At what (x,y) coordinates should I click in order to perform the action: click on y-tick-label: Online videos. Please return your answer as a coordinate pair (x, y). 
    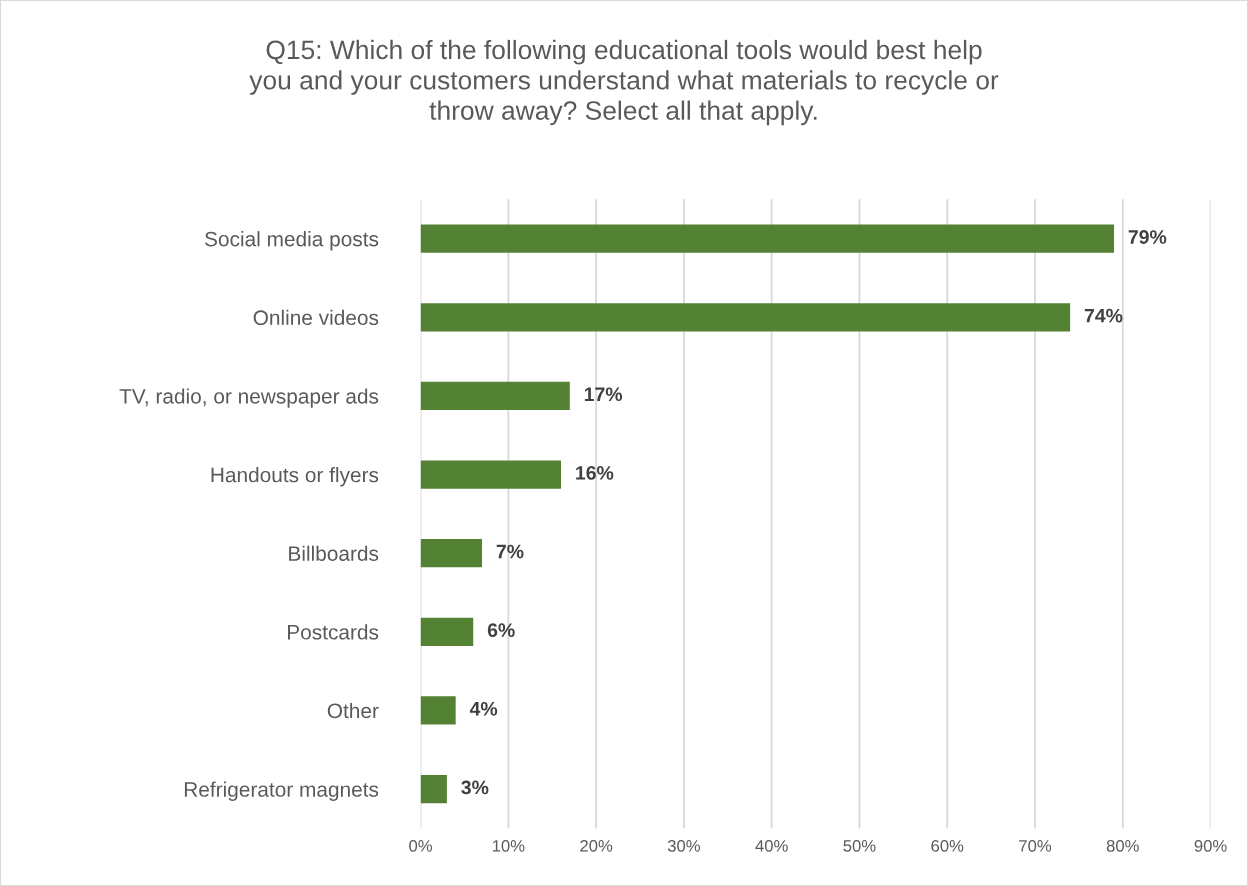
    Looking at the image, I should click on (316, 317).